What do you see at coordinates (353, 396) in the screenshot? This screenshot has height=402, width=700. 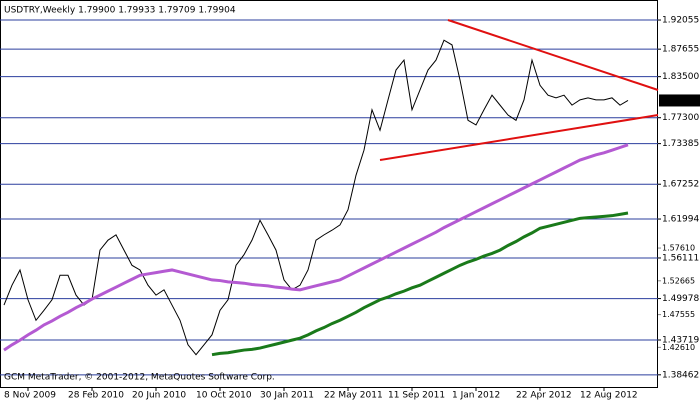 I see `x-tick-label: 22 May 2011` at bounding box center [353, 396].